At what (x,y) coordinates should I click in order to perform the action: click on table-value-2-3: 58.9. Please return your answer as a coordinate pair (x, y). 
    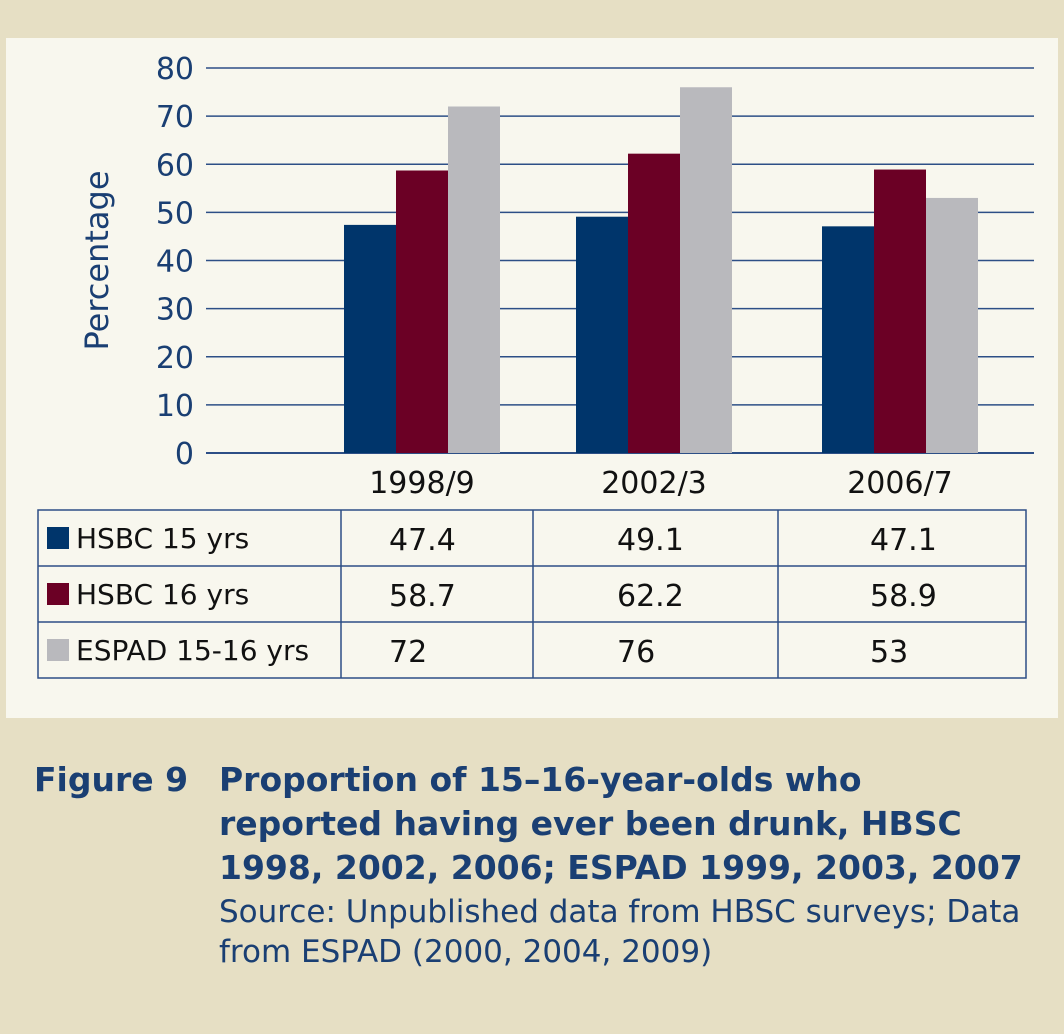
    Looking at the image, I should click on (903, 596).